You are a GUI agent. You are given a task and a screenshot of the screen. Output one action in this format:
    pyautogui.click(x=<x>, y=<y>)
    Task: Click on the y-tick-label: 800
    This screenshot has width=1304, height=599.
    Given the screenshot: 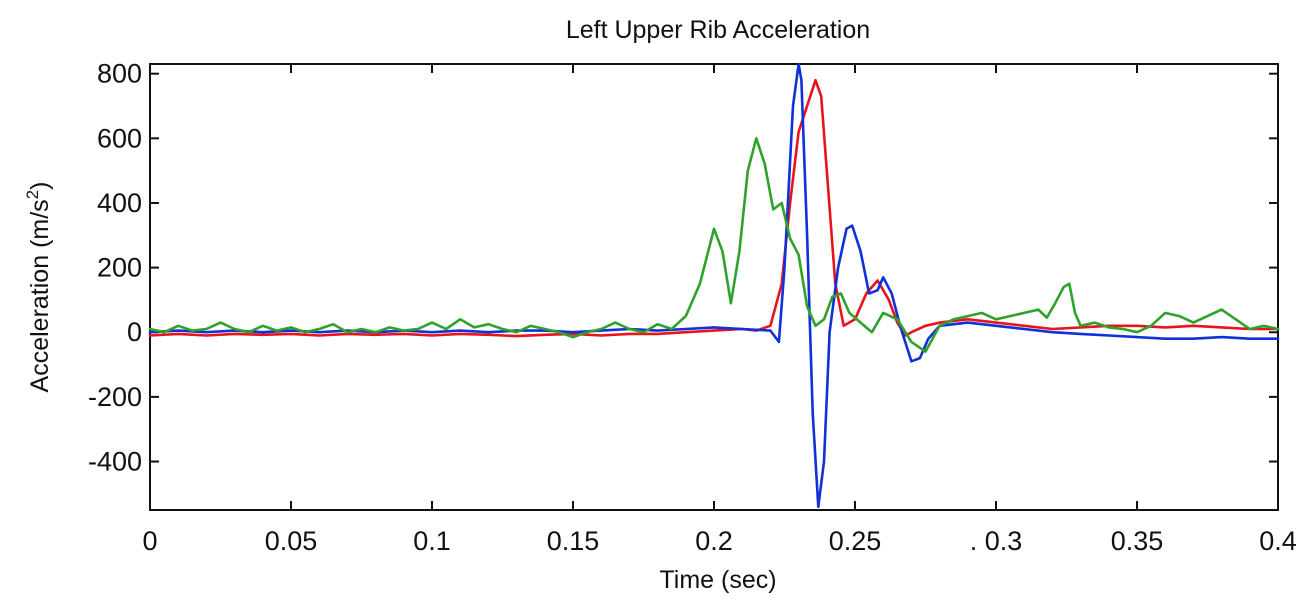 What is the action you would take?
    pyautogui.click(x=119, y=74)
    